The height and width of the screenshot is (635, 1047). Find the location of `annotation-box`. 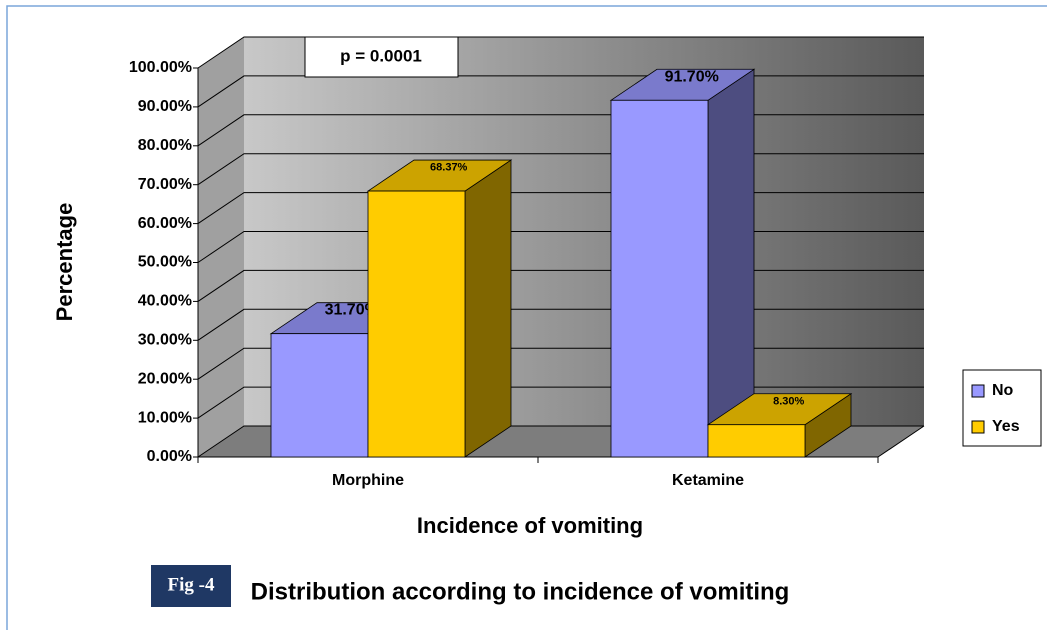

annotation-box is located at coordinates (381, 57).